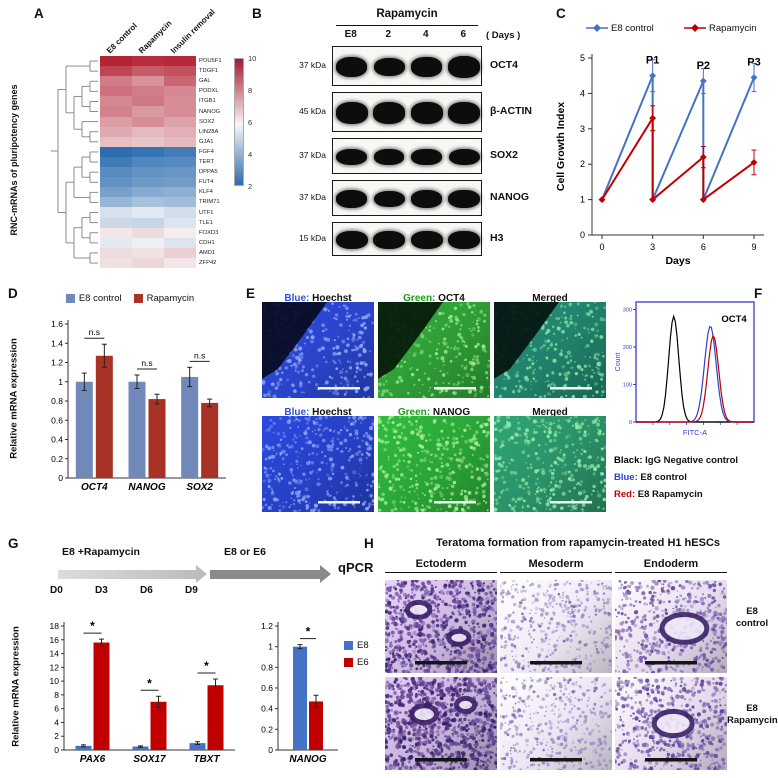 This screenshot has height=778, width=778. What do you see at coordinates (582, 200) in the screenshot?
I see `svg-text: 1` at bounding box center [582, 200].